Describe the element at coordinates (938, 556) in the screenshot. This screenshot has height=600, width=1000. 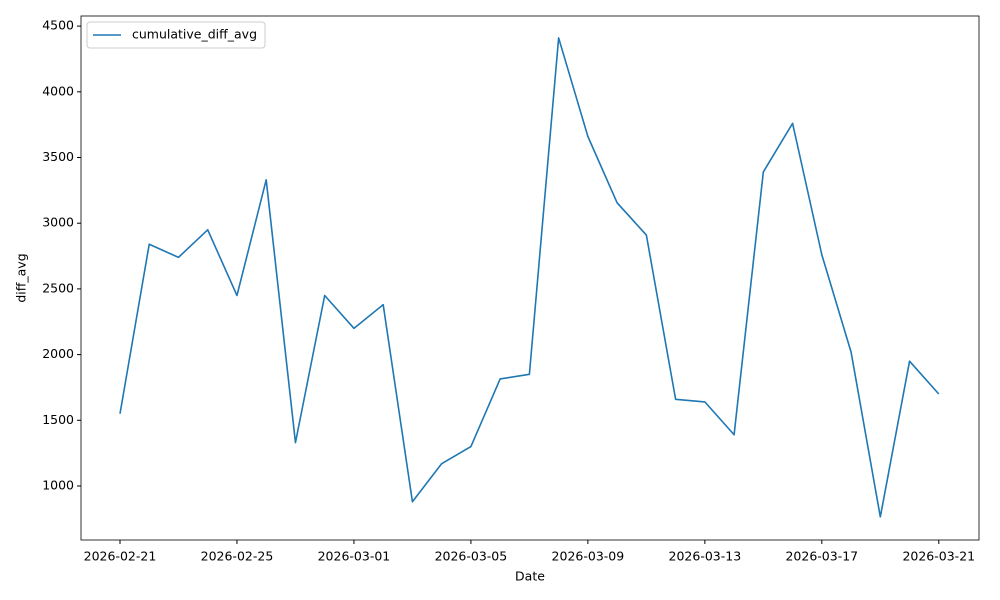
I see `x-tick-label: 2026-03-21` at that location.